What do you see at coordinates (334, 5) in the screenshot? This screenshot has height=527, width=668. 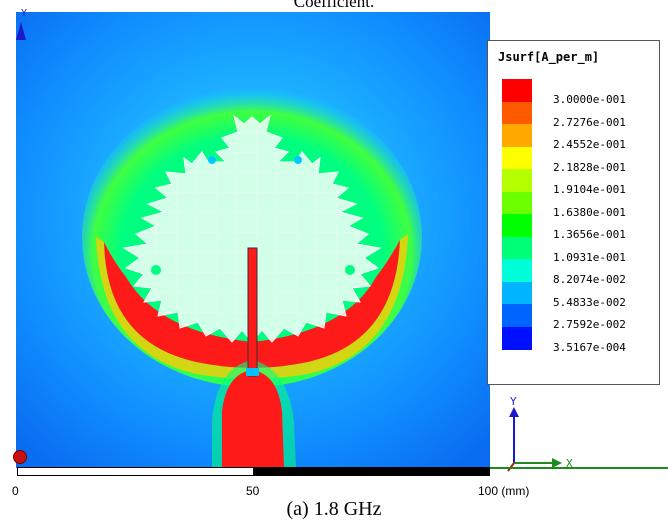 I see `top-caption: Coefficient.` at bounding box center [334, 5].